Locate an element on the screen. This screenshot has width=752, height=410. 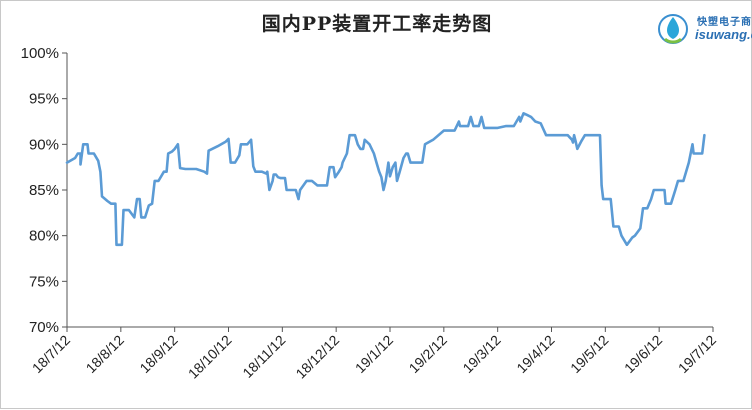
y-tick-label: 75% is located at coordinates (44, 281).